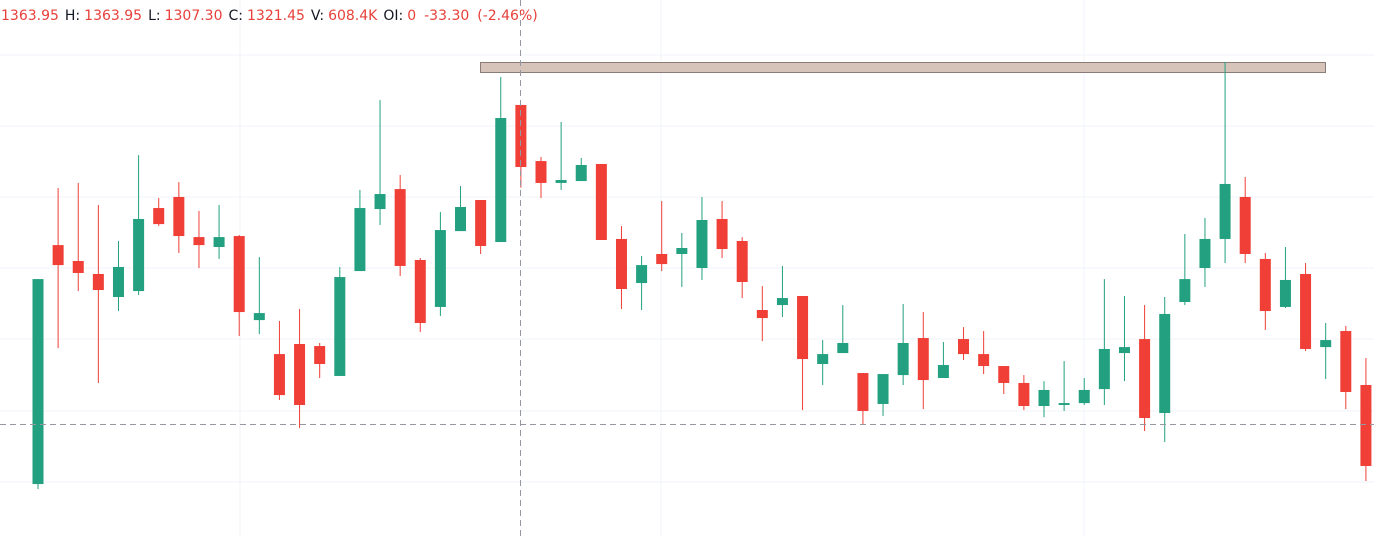 Image resolution: width=1374 pixels, height=536 pixels. What do you see at coordinates (154, 16) in the screenshot?
I see `header-label: L:` at bounding box center [154, 16].